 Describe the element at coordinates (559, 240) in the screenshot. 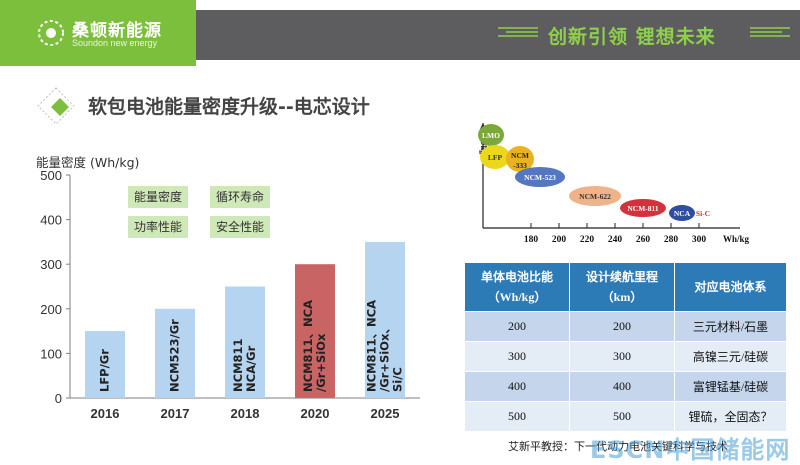

I see `scatter-x-tick-label: 200` at that location.